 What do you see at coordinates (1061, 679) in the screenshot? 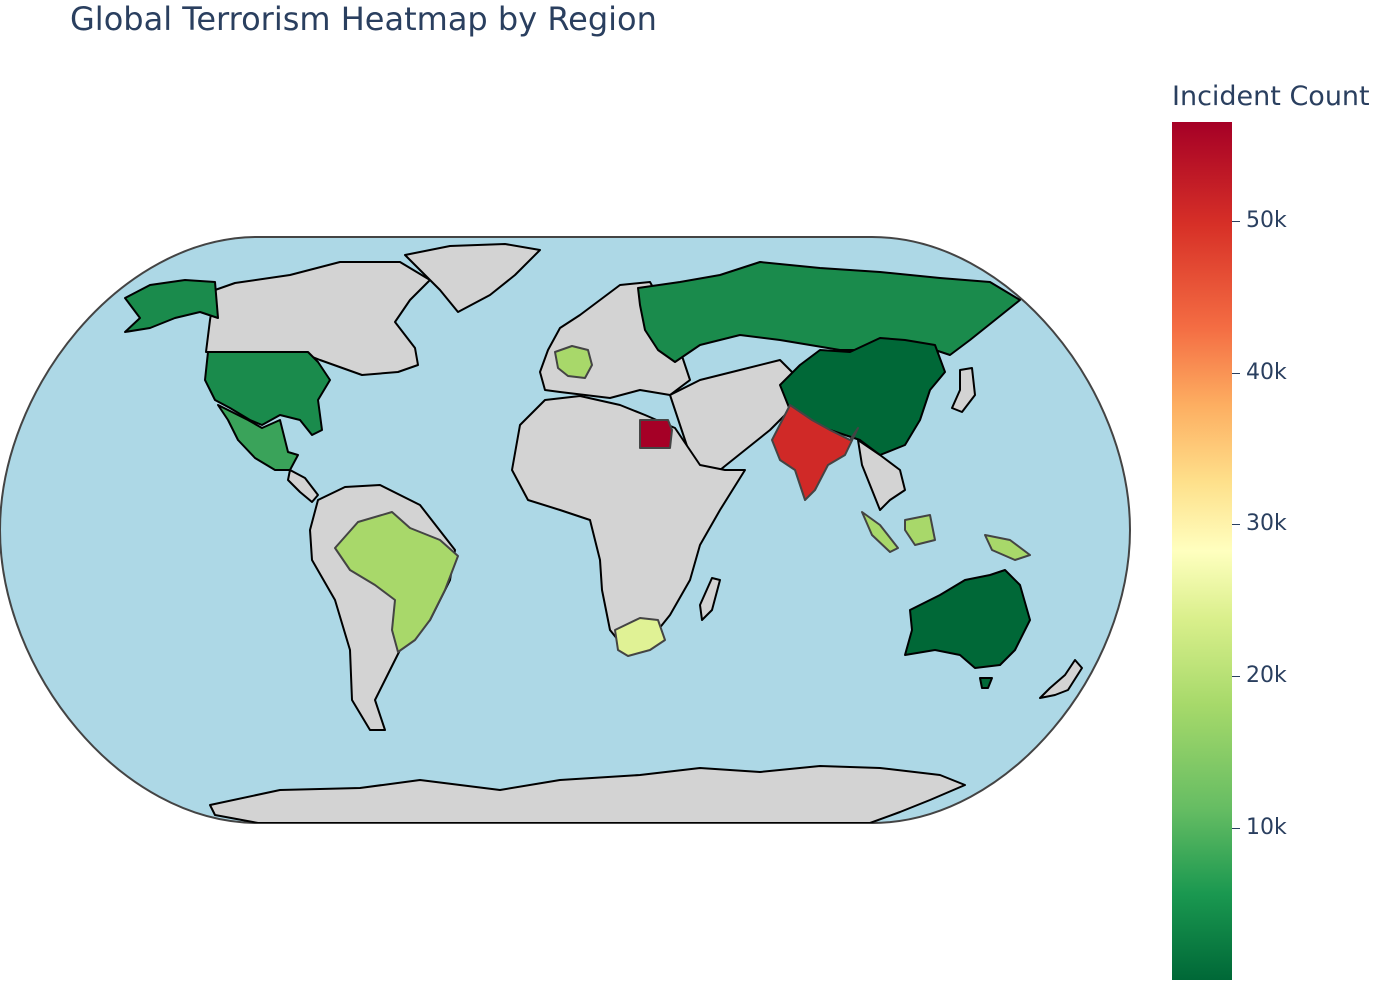
I see `new-zealand-land` at bounding box center [1061, 679].